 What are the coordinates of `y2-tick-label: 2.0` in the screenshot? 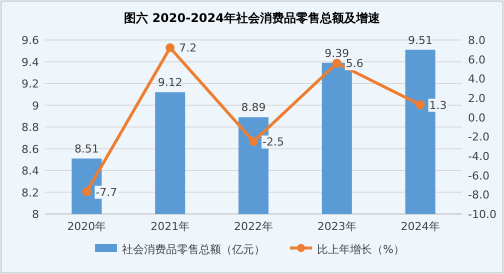 It's located at (477, 98).